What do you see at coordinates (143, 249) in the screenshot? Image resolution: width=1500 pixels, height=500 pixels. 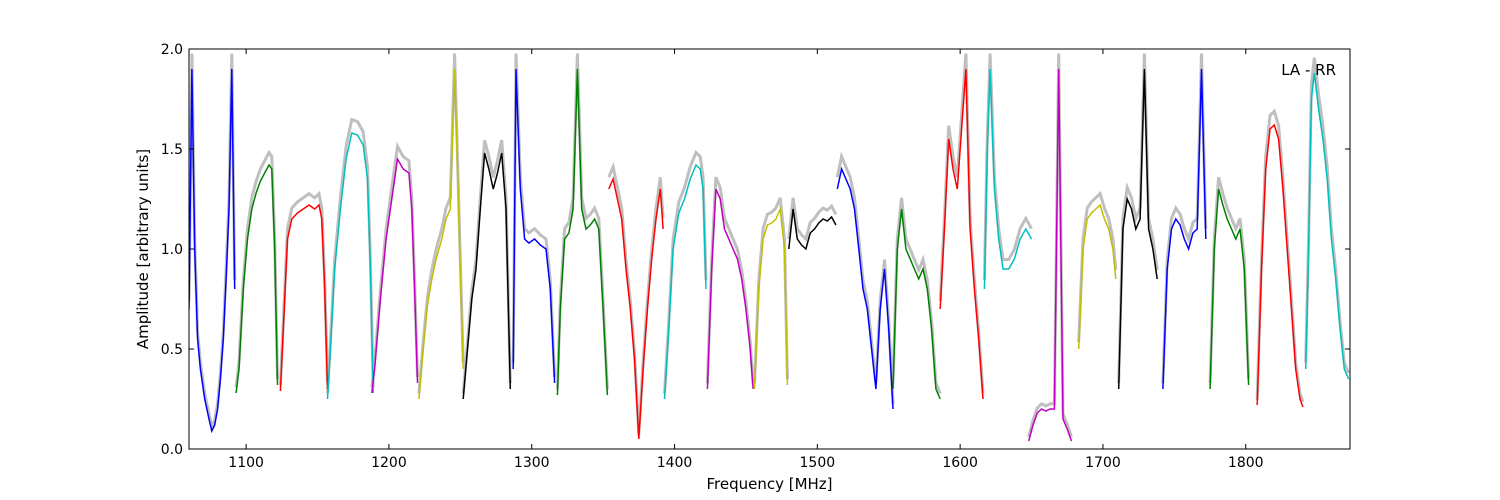 I see `y-axis-label: Amplitude [arbitrary units]` at bounding box center [143, 249].